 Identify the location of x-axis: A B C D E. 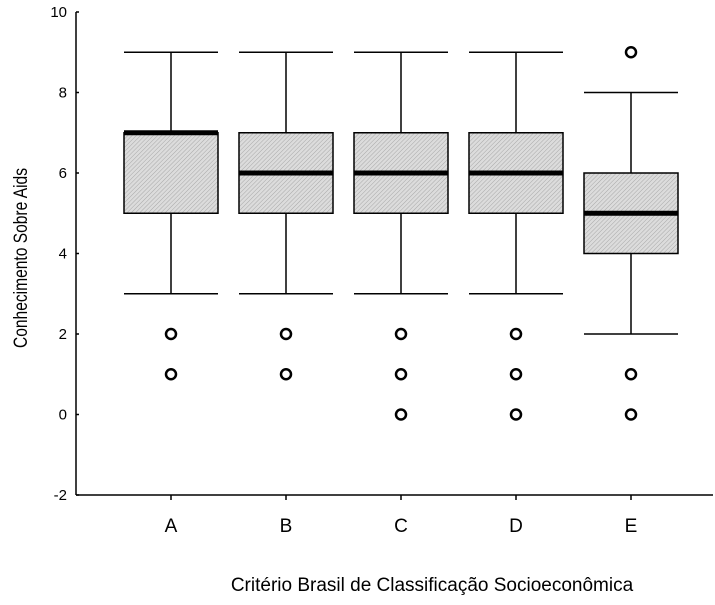
(394, 515).